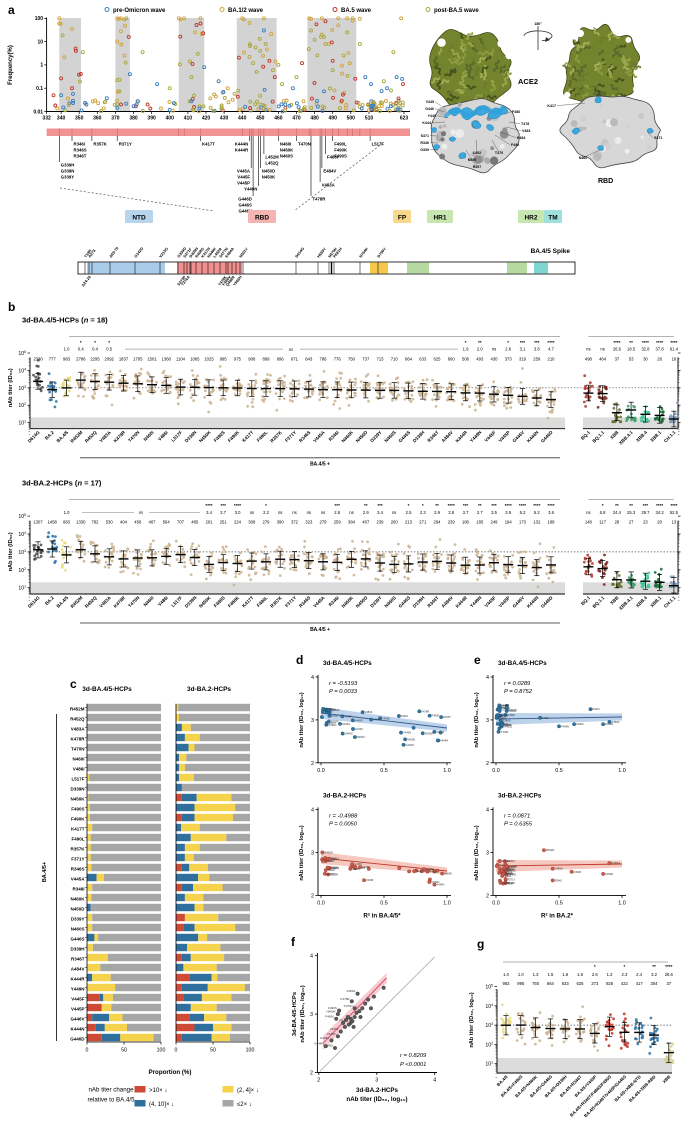 The image size is (685, 1144). Describe the element at coordinates (423, 512) in the screenshot. I see `svg-text: 2.3` at that location.